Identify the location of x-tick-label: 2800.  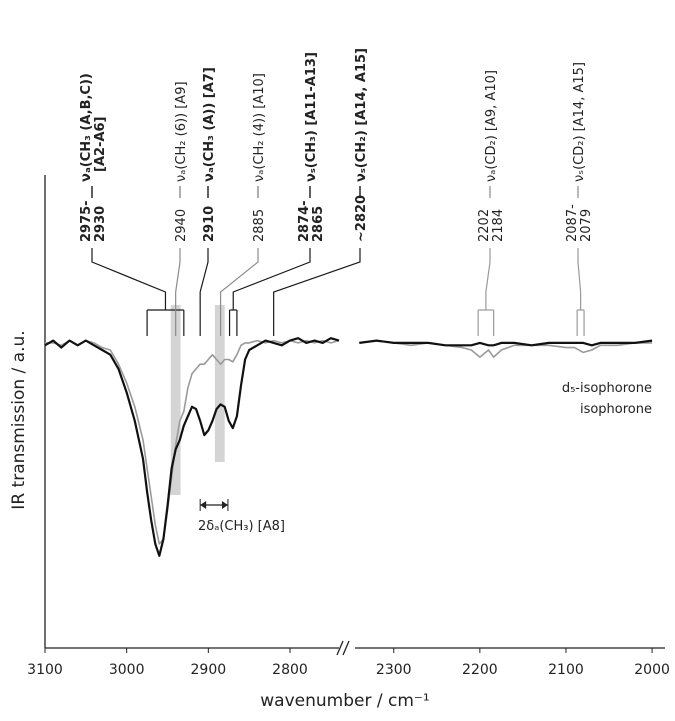
(290, 670).